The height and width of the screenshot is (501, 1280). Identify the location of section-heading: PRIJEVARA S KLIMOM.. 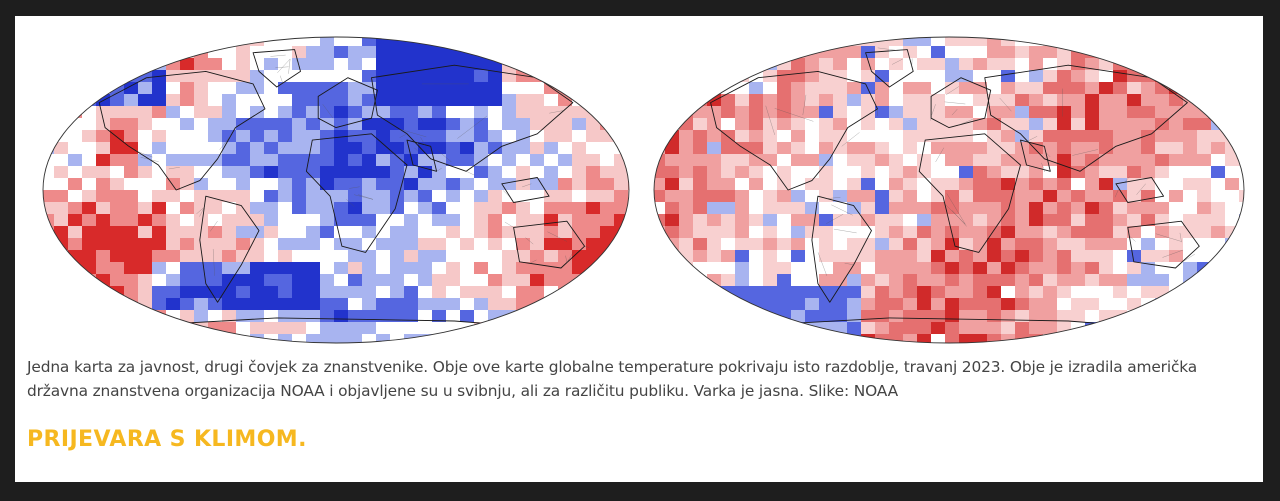
(167, 439).